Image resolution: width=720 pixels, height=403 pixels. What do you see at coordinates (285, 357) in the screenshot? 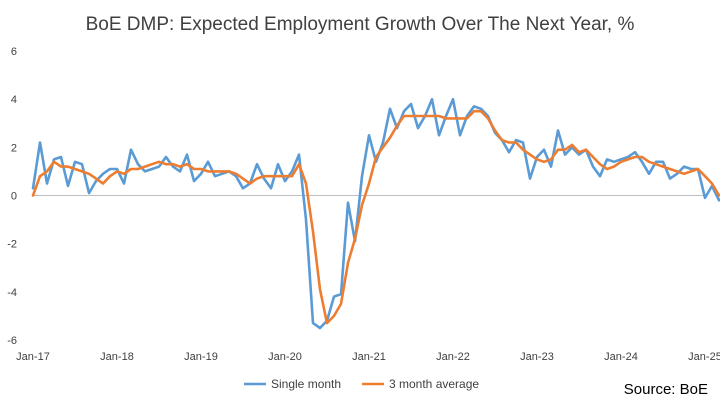
I see `x-tick-label: Jan-20` at bounding box center [285, 357].